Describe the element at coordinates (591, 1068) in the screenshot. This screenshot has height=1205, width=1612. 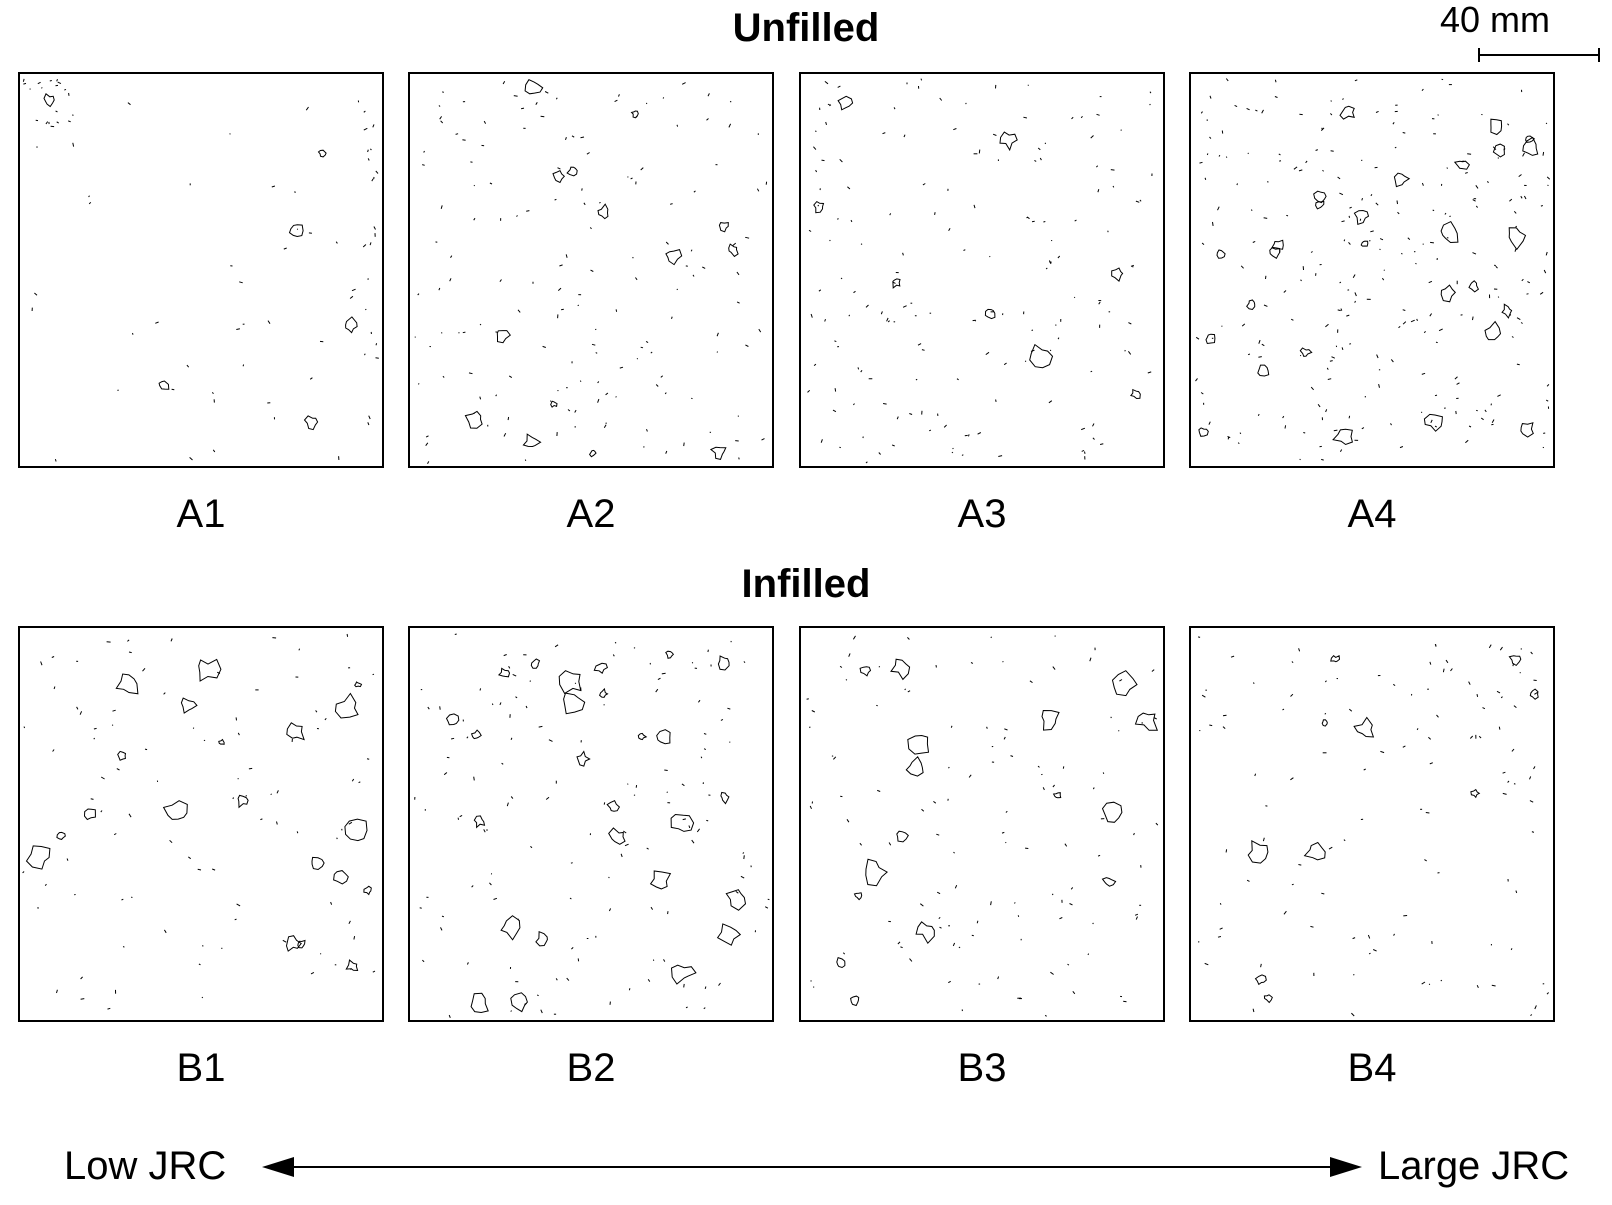
I see `panel-label-b2: B2` at that location.